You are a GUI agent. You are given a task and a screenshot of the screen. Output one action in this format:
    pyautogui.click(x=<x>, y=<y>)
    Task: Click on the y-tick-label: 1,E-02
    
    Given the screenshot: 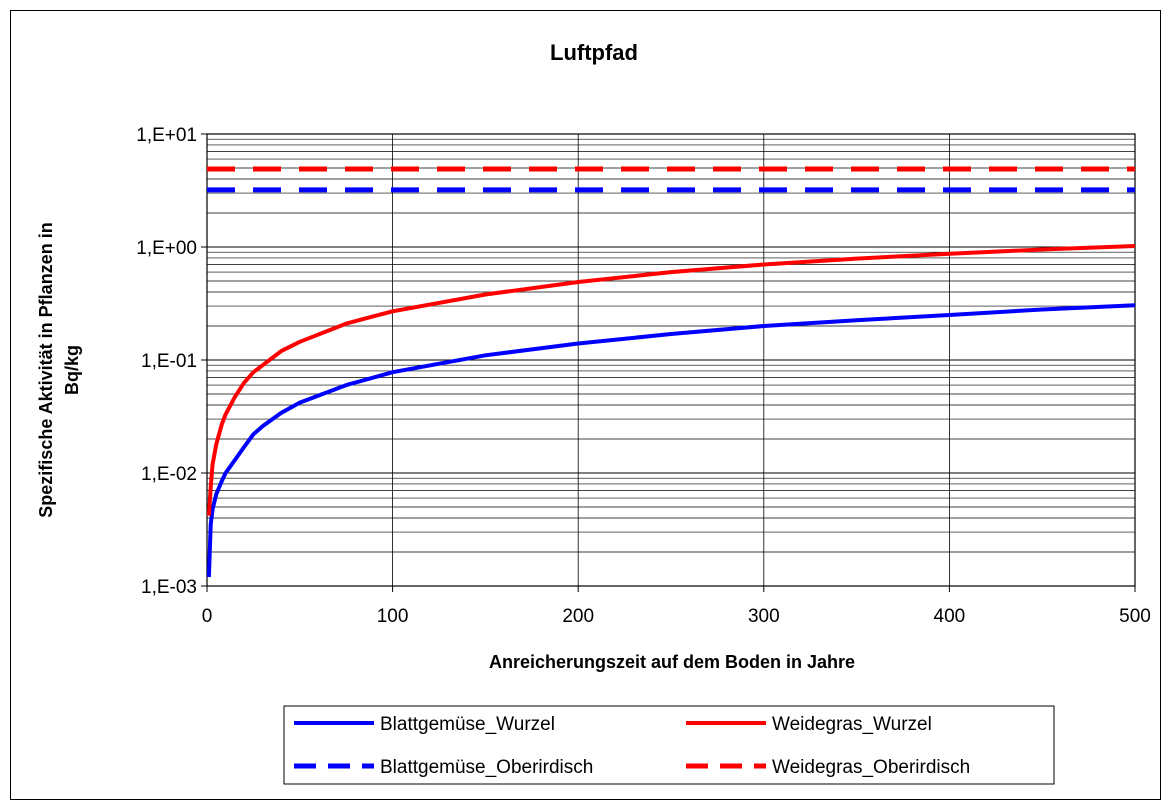 What is the action you would take?
    pyautogui.click(x=169, y=474)
    